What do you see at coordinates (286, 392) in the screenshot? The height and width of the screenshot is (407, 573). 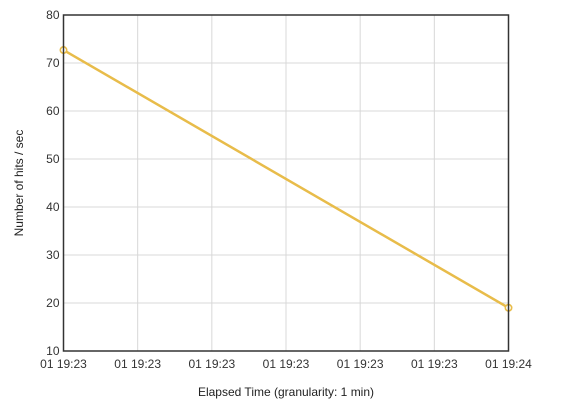 I see `x-axis-title: Elapsed Time (granularity: 1 min)` at bounding box center [286, 392].